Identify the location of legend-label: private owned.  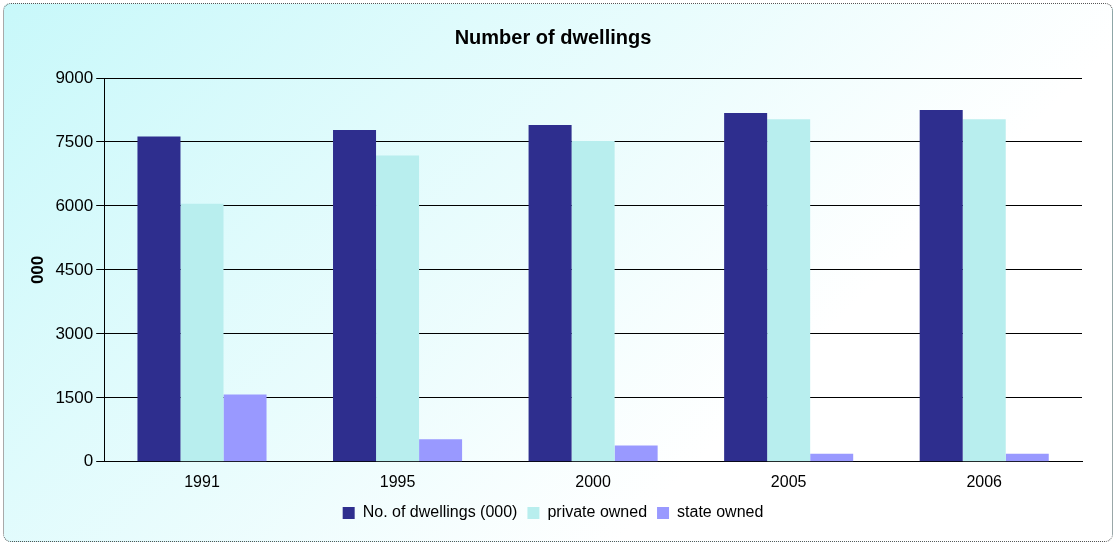
(597, 512).